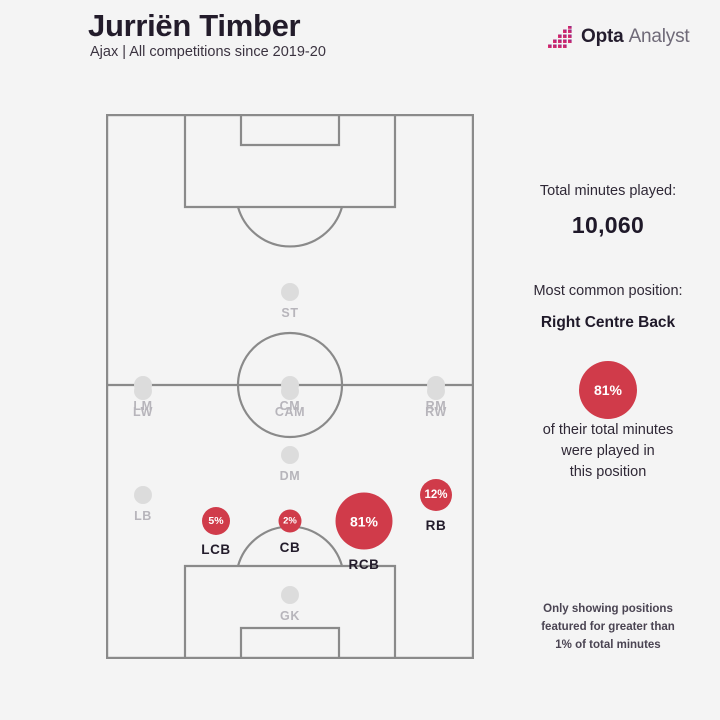 The image size is (720, 720). Describe the element at coordinates (436, 412) in the screenshot. I see `position-label-rw: RW` at that location.